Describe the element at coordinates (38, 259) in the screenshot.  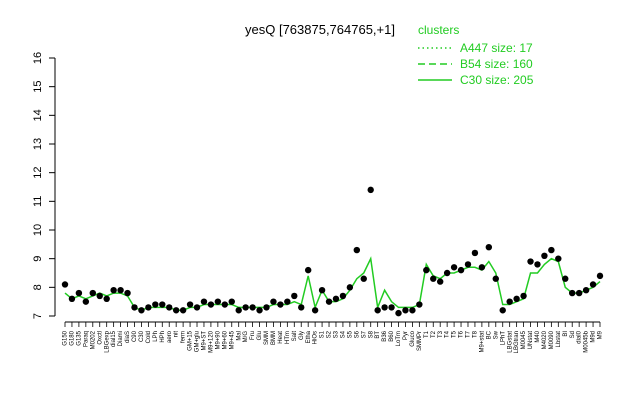
I see `y-tick-label: 9` at that location.